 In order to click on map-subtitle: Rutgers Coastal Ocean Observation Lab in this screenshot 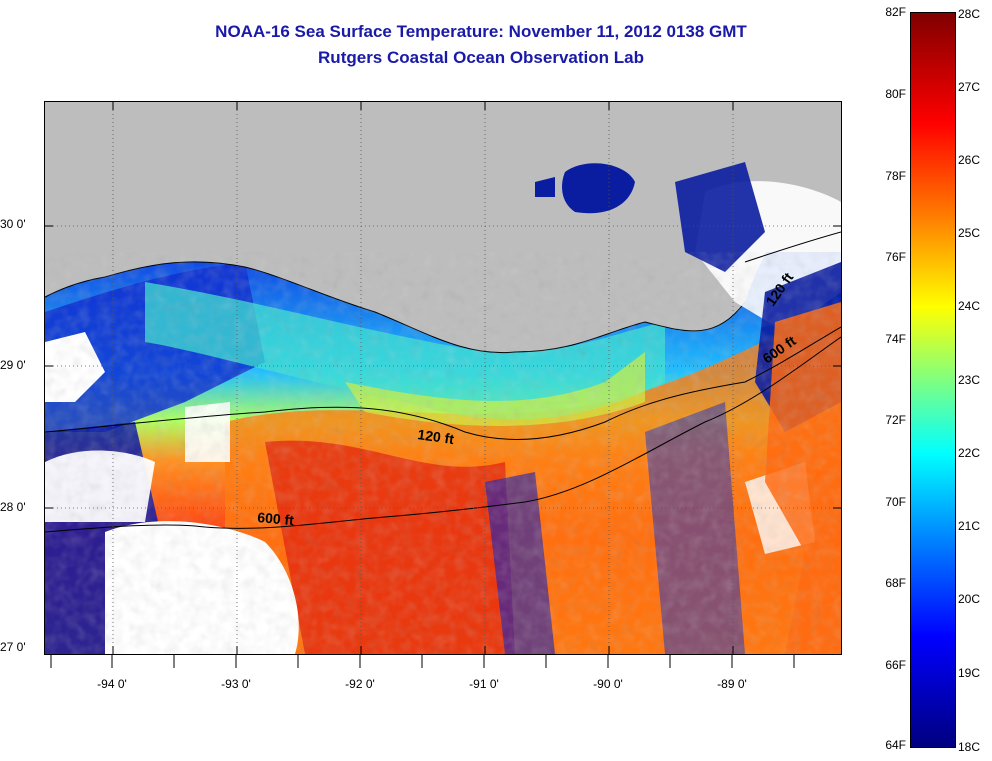, I will do `click(481, 57)`.